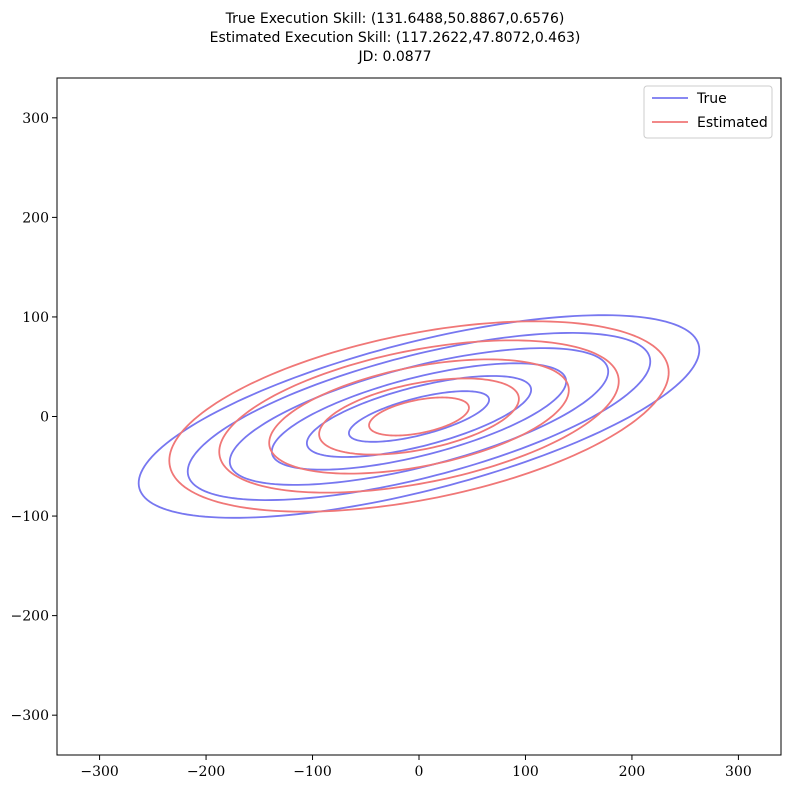 The width and height of the screenshot is (790, 789). I want to click on x-tick-label: 0, so click(419, 772).